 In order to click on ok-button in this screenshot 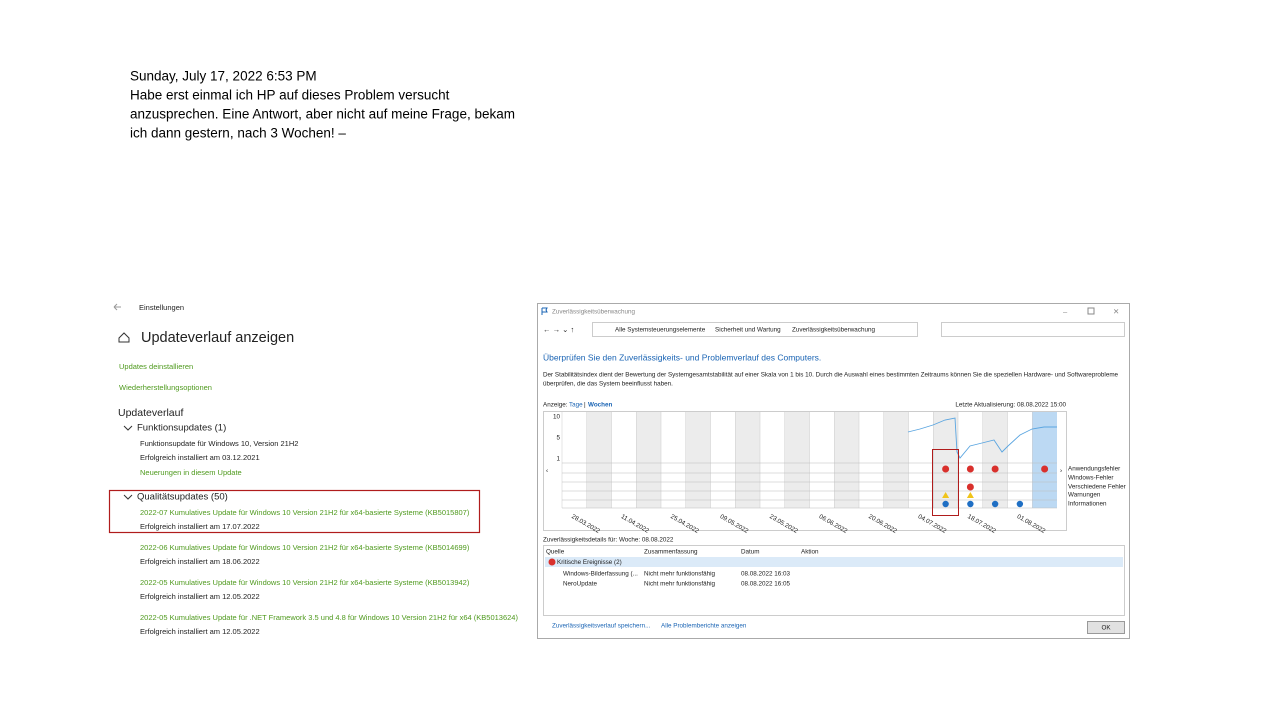, I will do `click(1106, 627)`.